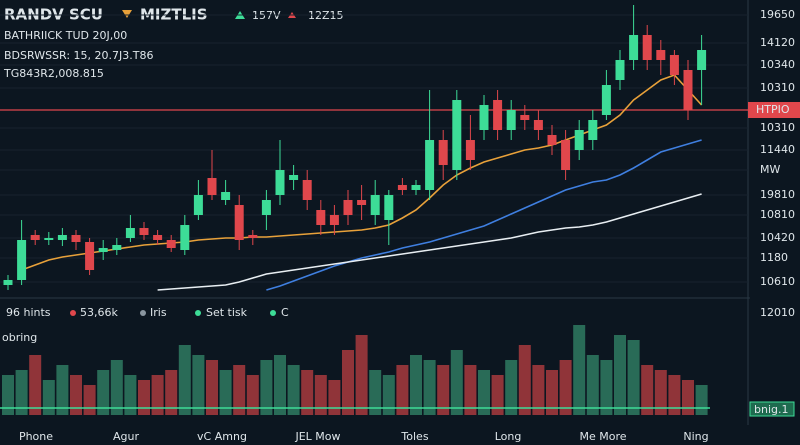  What do you see at coordinates (28, 312) in the screenshot?
I see `indicator: 96 hints` at bounding box center [28, 312].